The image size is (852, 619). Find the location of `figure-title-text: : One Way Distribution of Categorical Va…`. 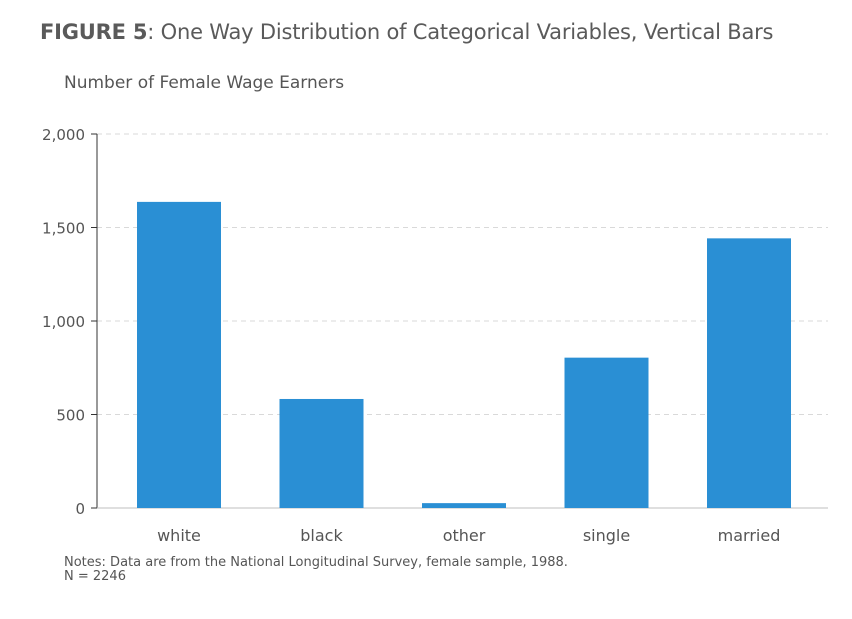

figure-title-text: : One Way Distribution of Categorical Va… is located at coordinates (460, 32).